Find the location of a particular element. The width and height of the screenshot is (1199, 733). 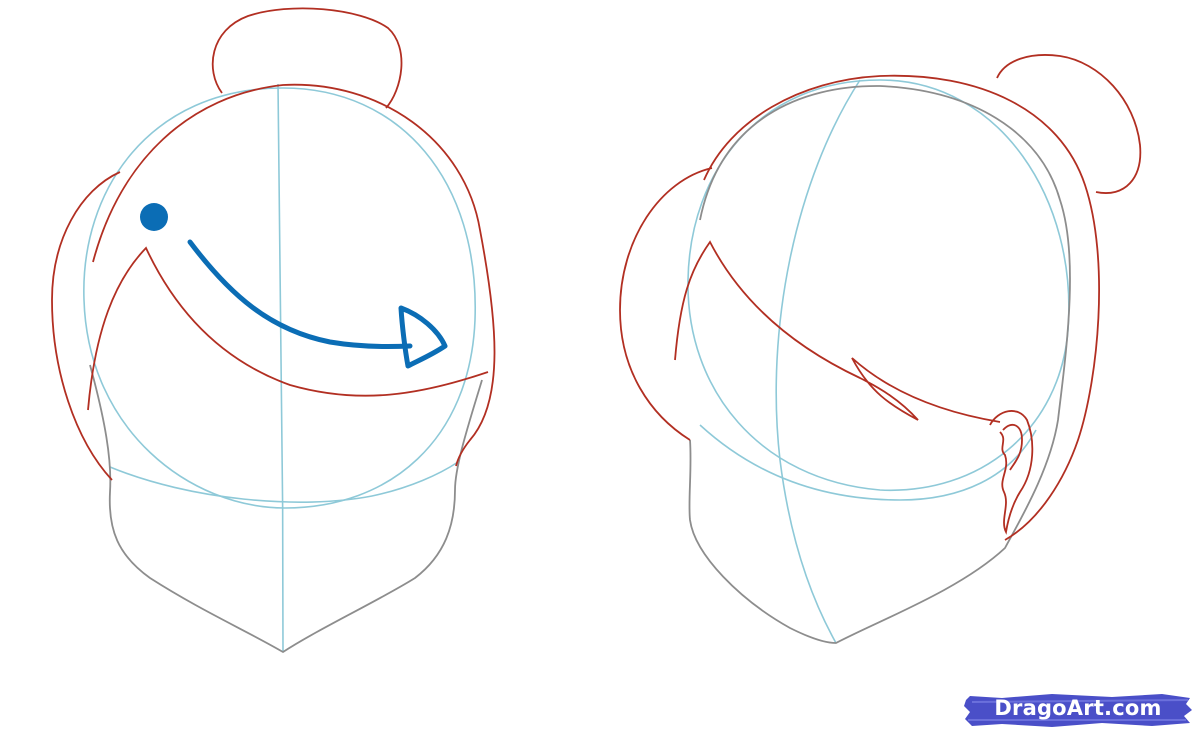

right-hair-outer-left is located at coordinates (666, 304).